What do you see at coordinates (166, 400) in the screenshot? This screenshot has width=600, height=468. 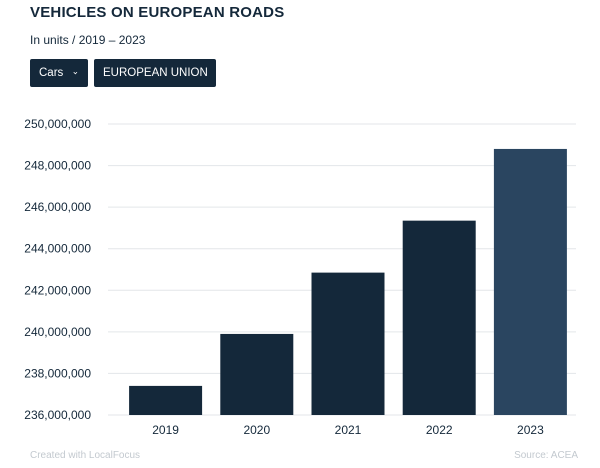 I see `bar-2019` at bounding box center [166, 400].